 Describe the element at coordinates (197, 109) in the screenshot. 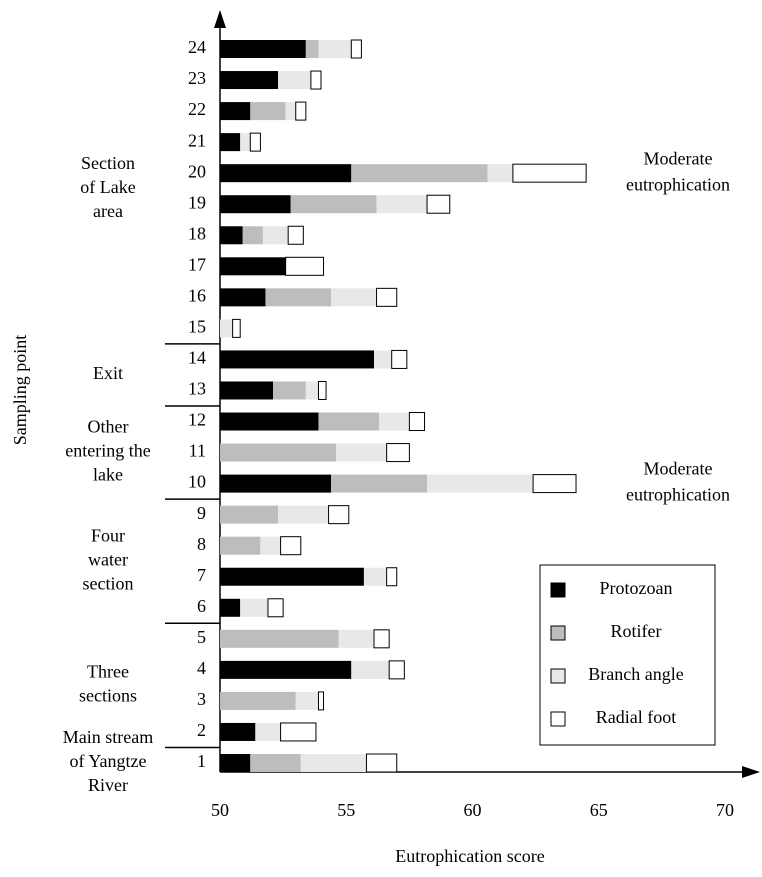

I see `y-tick-label: 22` at that location.